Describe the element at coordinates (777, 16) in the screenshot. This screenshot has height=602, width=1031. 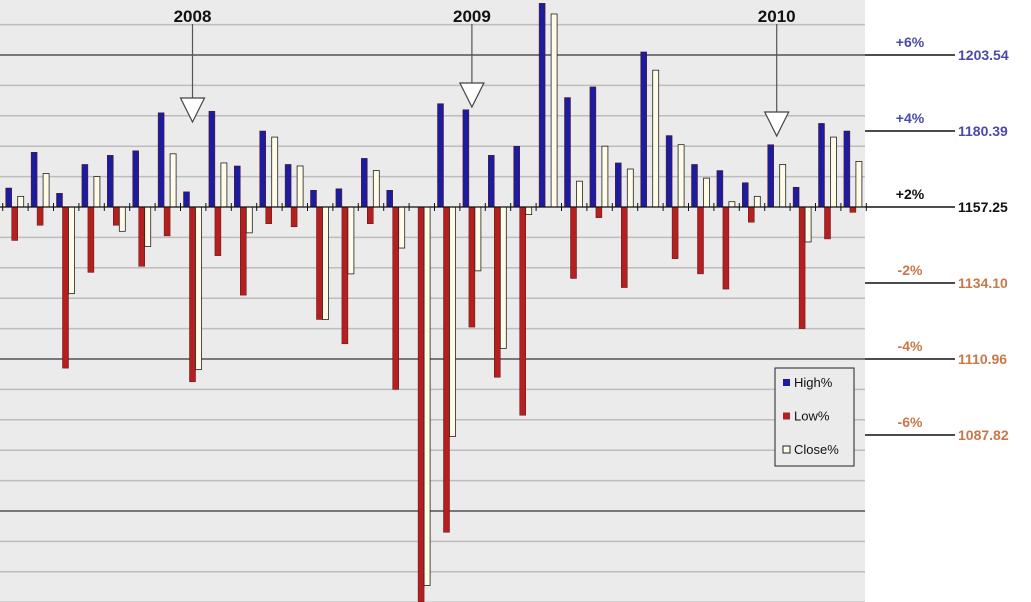
I see `year-annotation: 2010` at that location.